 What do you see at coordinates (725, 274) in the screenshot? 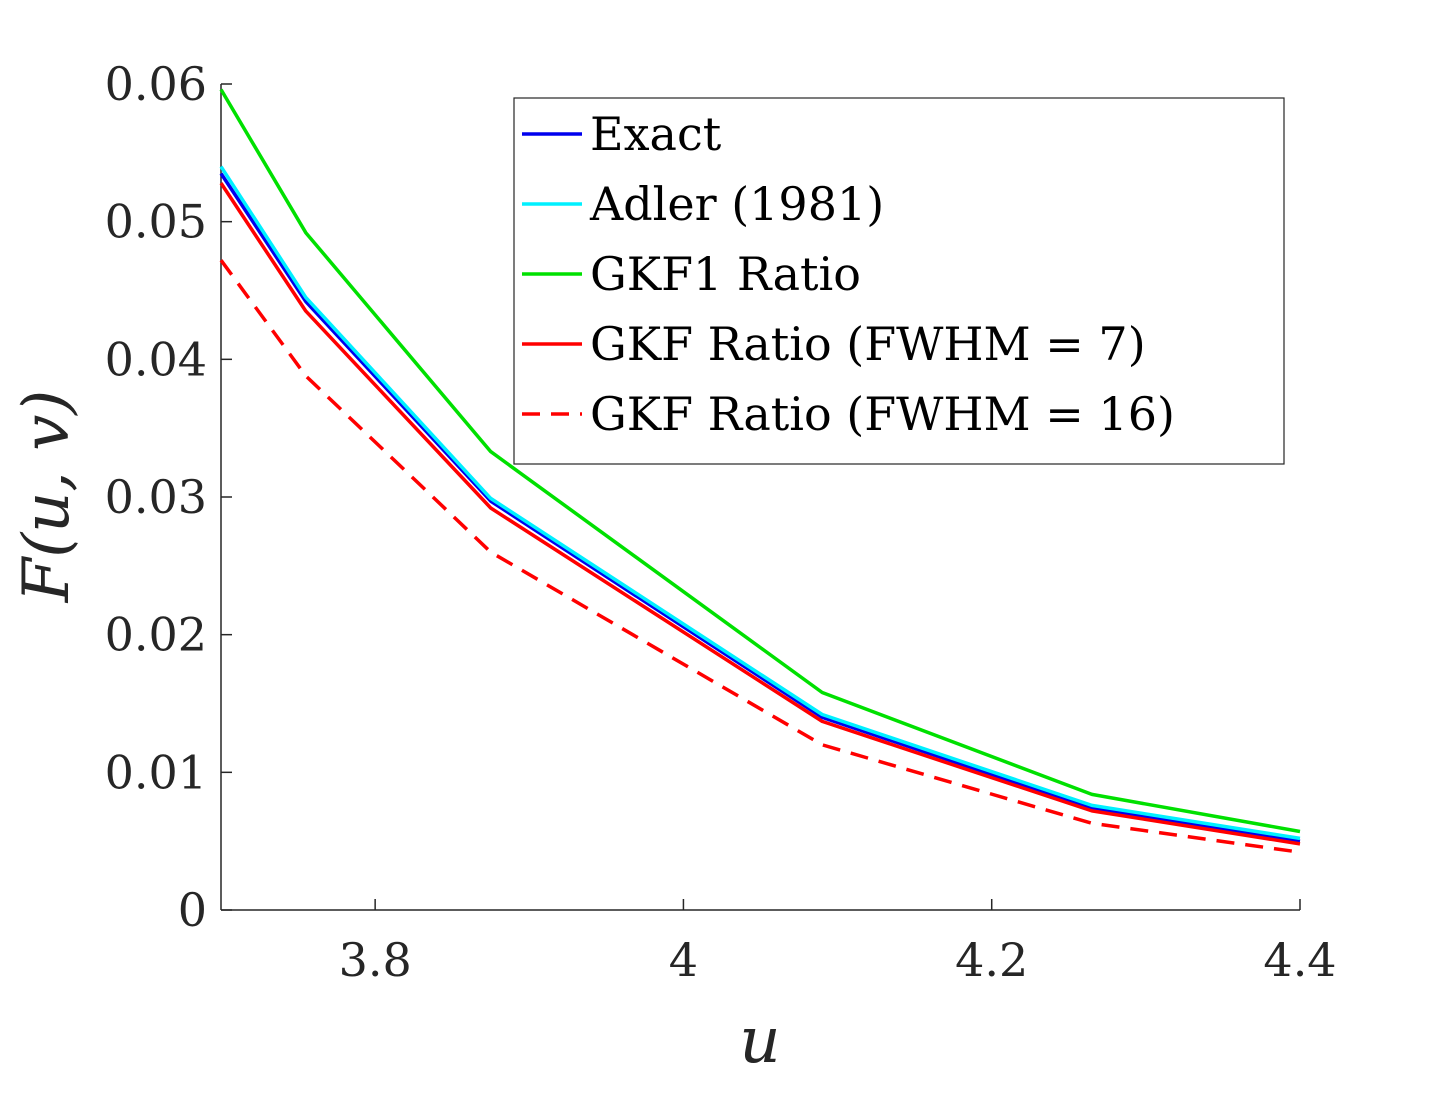
I see `legend-label-3: GKF1 Ratio` at bounding box center [725, 274].